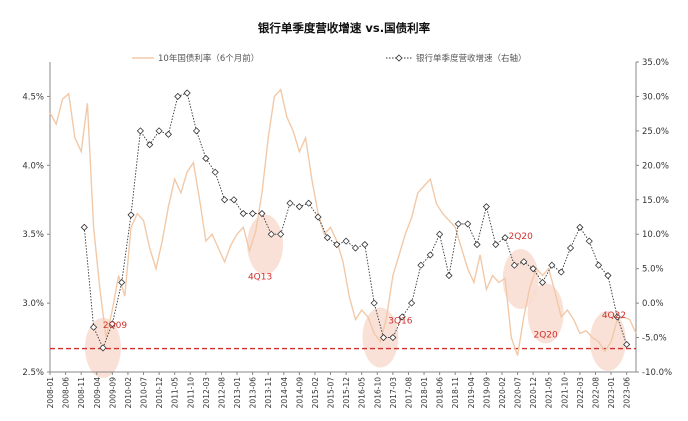 This screenshot has width=688, height=421. I want to click on x-tick-label: 2019-04, so click(471, 393).